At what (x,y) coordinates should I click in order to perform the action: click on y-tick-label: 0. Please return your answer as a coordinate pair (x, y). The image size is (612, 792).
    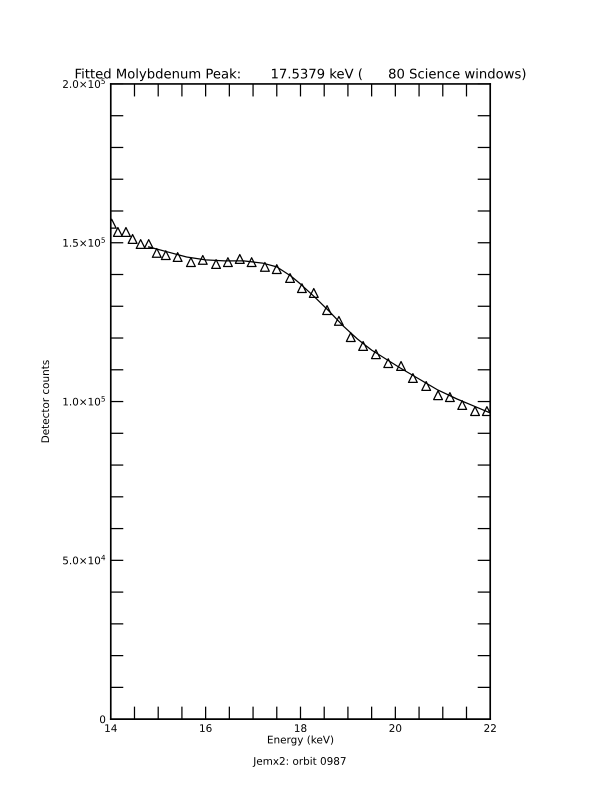
    Looking at the image, I should click on (103, 719).